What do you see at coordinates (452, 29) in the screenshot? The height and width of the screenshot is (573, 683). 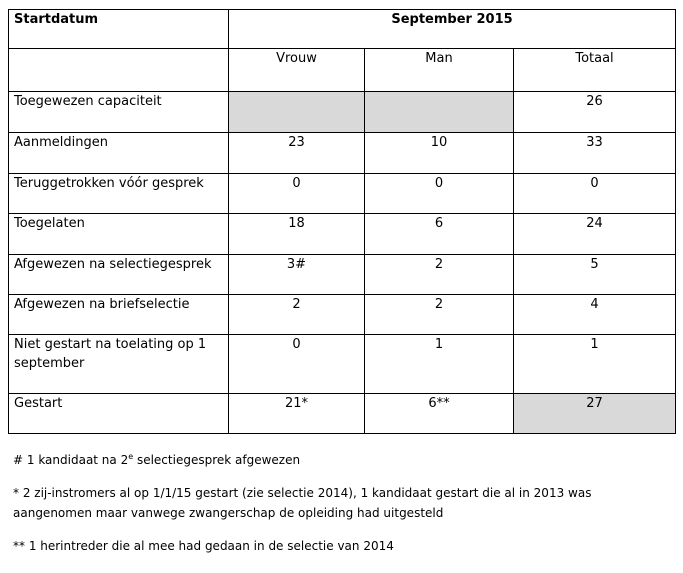 I see `header-period: September 2015` at bounding box center [452, 29].